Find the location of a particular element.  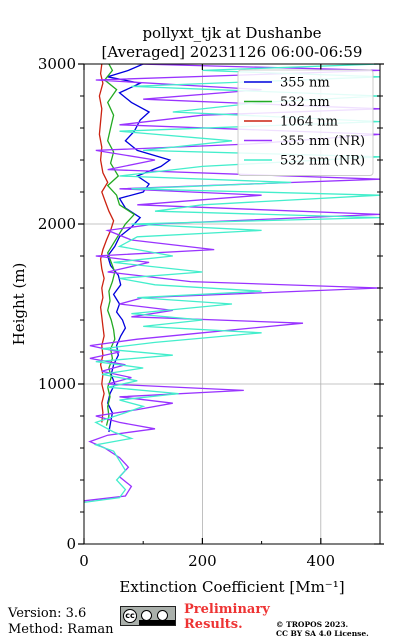

legend-label: 355 nm (NR) is located at coordinates (322, 141).